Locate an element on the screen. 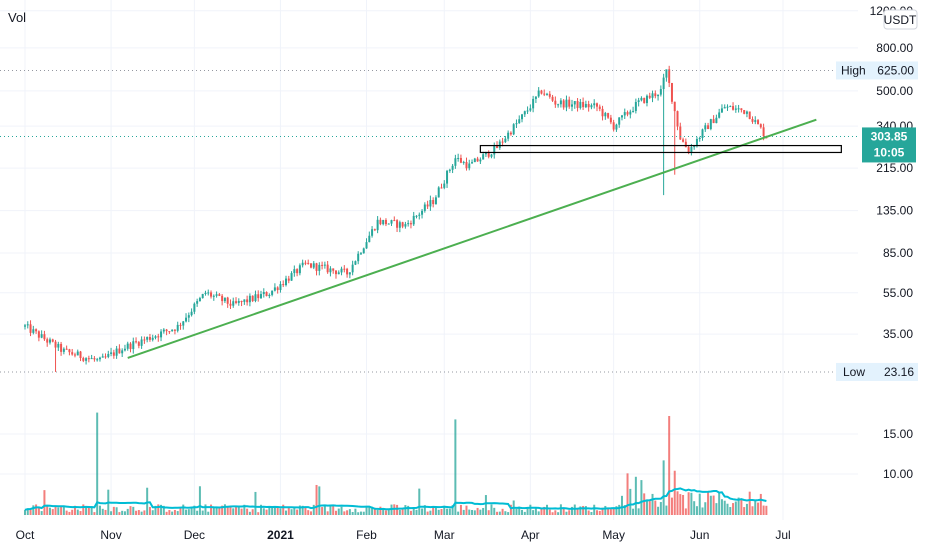 This screenshot has width=932, height=550. currency-box is located at coordinates (900, 19).